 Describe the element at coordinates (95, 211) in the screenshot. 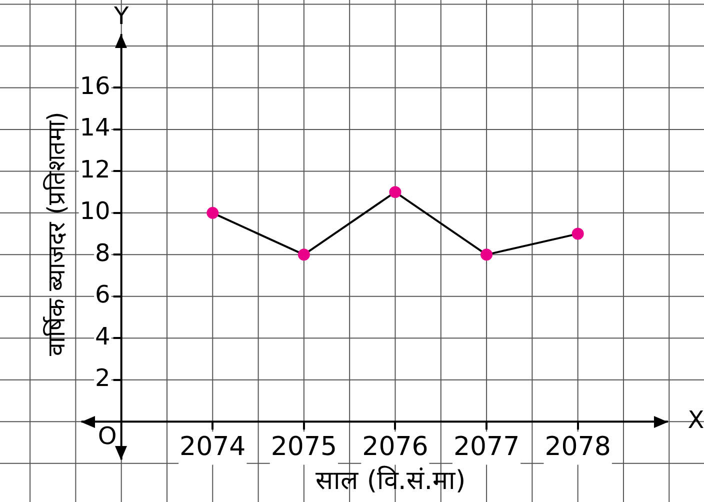

I see `y-tick-label: 10` at that location.